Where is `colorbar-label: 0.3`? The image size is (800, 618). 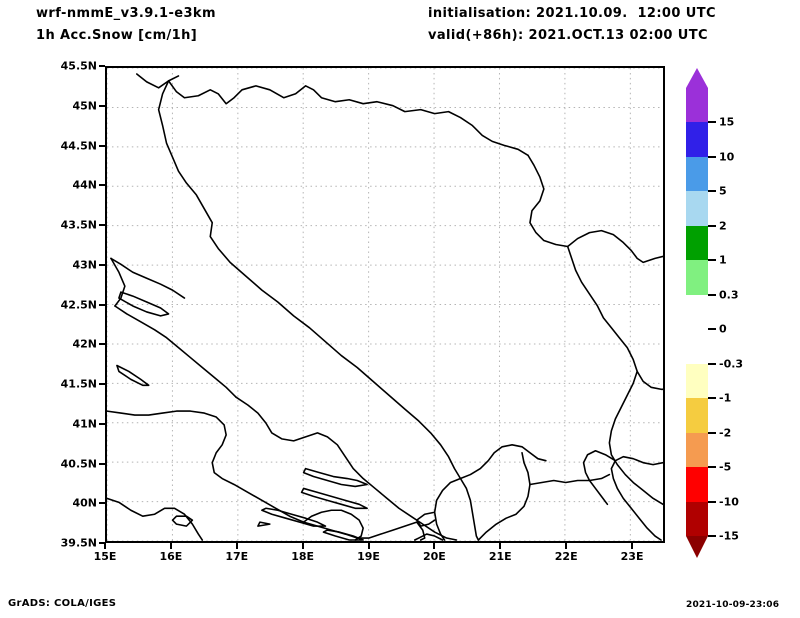 colorbar-label: 0.3 is located at coordinates (729, 295).